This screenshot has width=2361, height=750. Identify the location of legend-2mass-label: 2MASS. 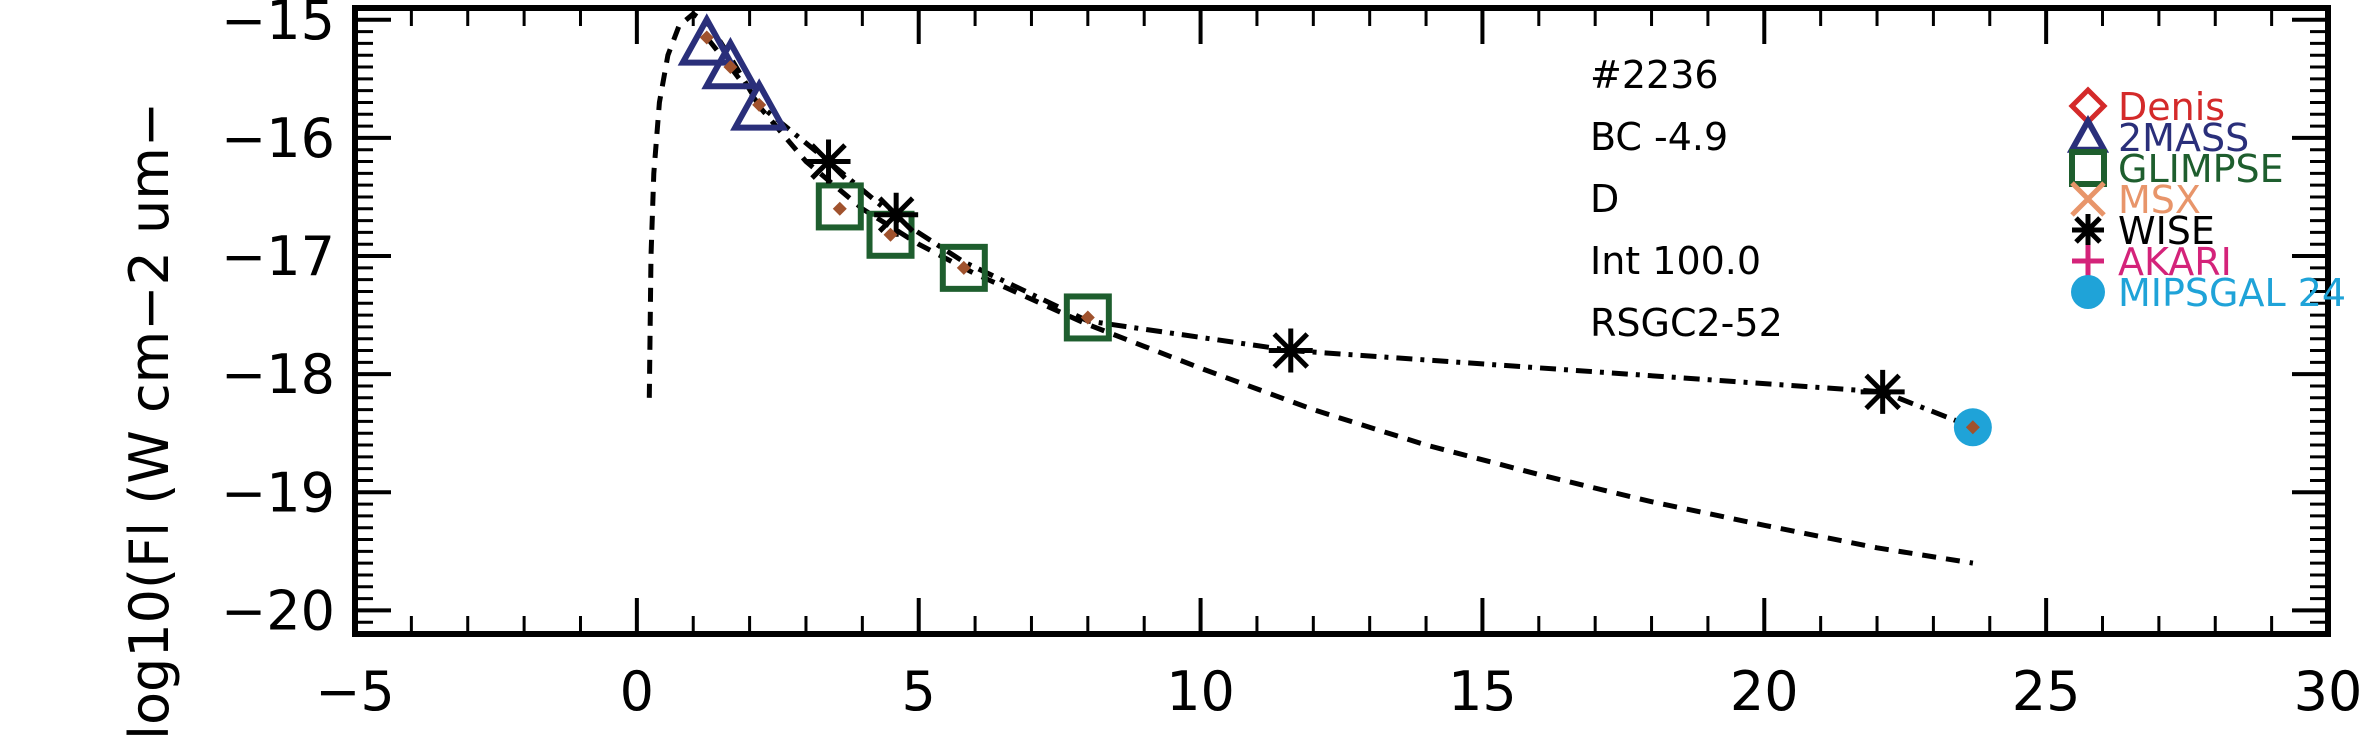
(2183, 138).